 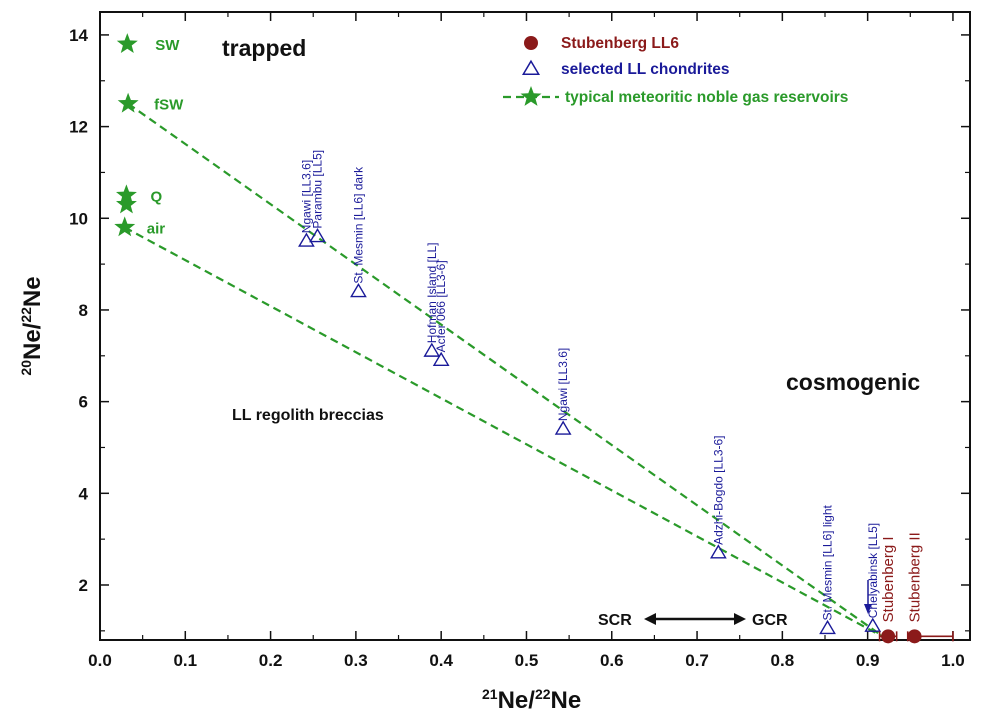 What do you see at coordinates (706, 97) in the screenshot?
I see `legend-entry-label: typical meteoritic noble gas reservoirs` at bounding box center [706, 97].